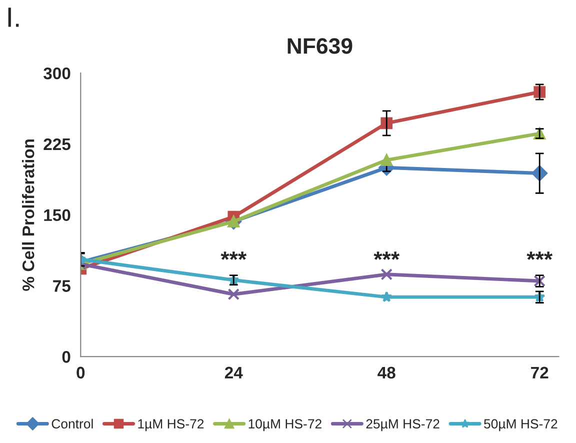 The width and height of the screenshot is (576, 443). What do you see at coordinates (56, 73) in the screenshot?
I see `y-tick-label: 300` at bounding box center [56, 73].